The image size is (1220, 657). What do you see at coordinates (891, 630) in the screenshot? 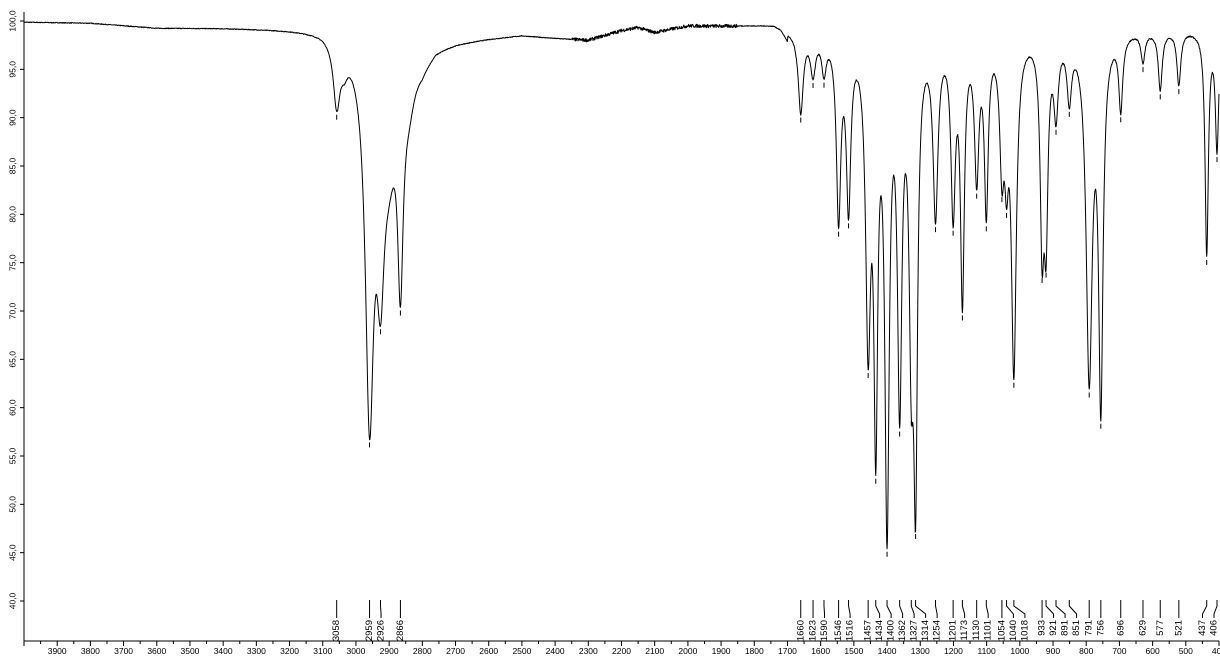
I see `peak-label: 1400` at bounding box center [891, 630].